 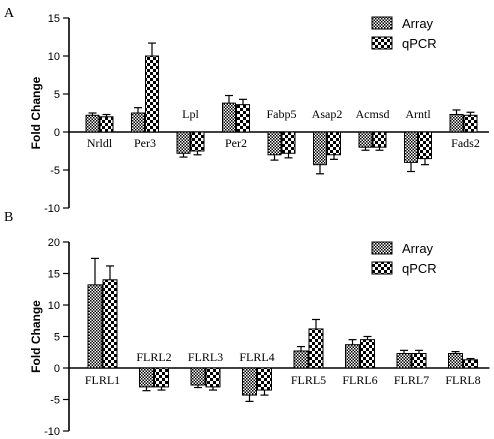 I want to click on panel-a-y-tick-label: 0, so click(x=57, y=133).